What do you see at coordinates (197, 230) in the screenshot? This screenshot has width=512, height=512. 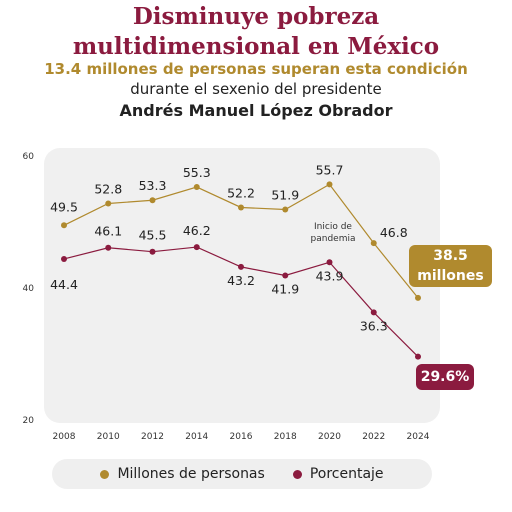 I see `data-label-s1-2014: 46.2` at bounding box center [197, 230].